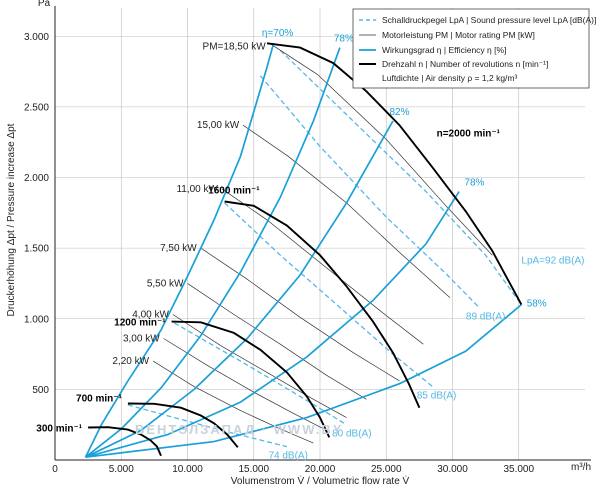  Describe the element at coordinates (552, 261) in the screenshot. I see `sound-label: LpA=92 dB(A)` at that location.